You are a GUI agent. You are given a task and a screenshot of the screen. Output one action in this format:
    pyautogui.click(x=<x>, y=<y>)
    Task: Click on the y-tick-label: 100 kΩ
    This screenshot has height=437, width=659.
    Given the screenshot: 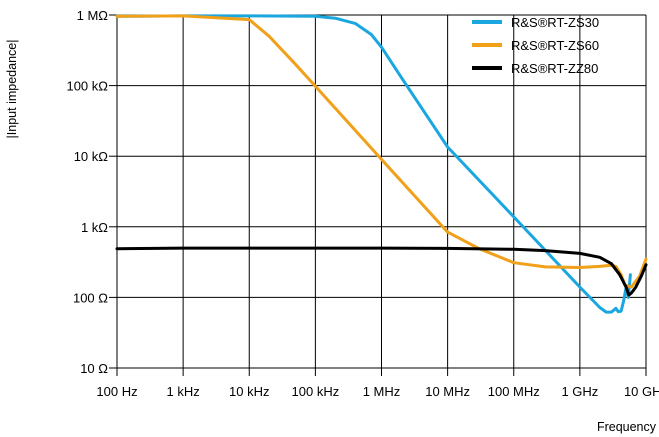 What is the action you would take?
    pyautogui.click(x=87, y=86)
    